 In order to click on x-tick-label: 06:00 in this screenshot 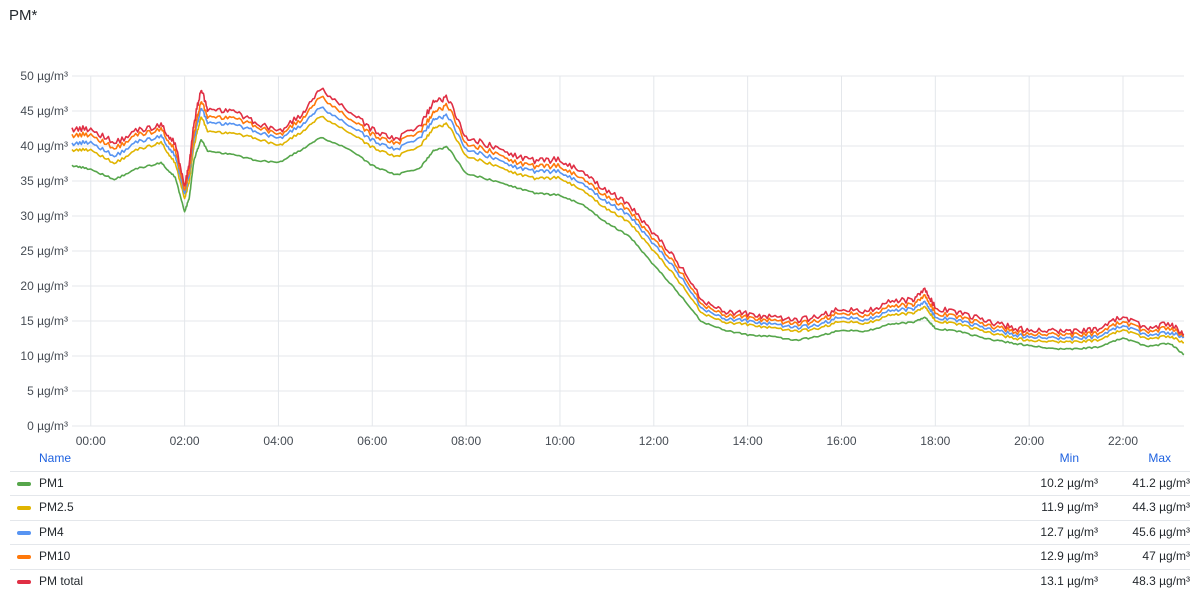, I will do `click(372, 439)`.